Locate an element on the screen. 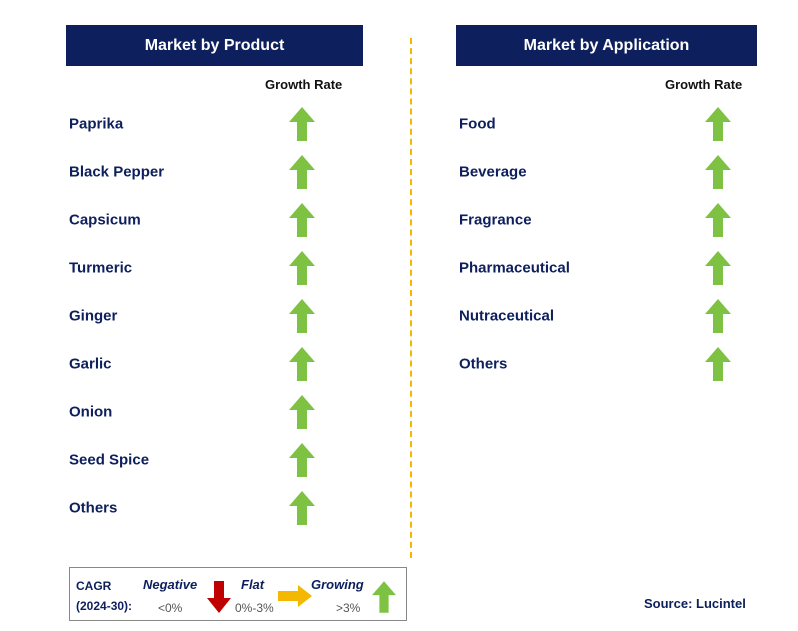  source-note: Source: Lucintel is located at coordinates (695, 603).